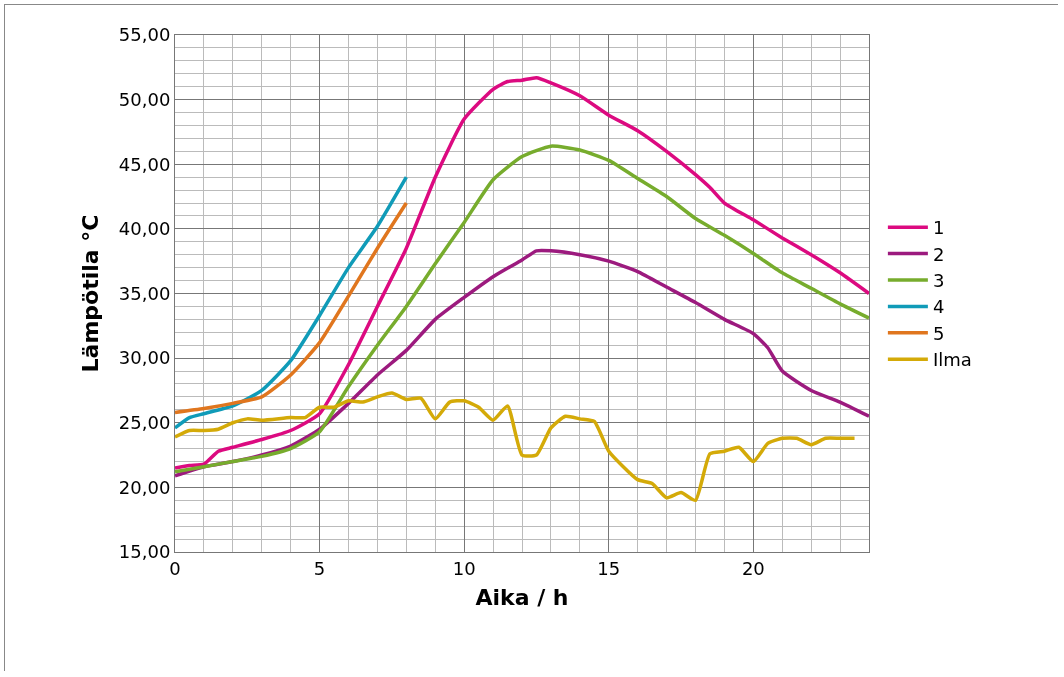 The width and height of the screenshot is (1064, 677). Describe the element at coordinates (144, 487) in the screenshot. I see `y-tick-label: 20,00` at that location.